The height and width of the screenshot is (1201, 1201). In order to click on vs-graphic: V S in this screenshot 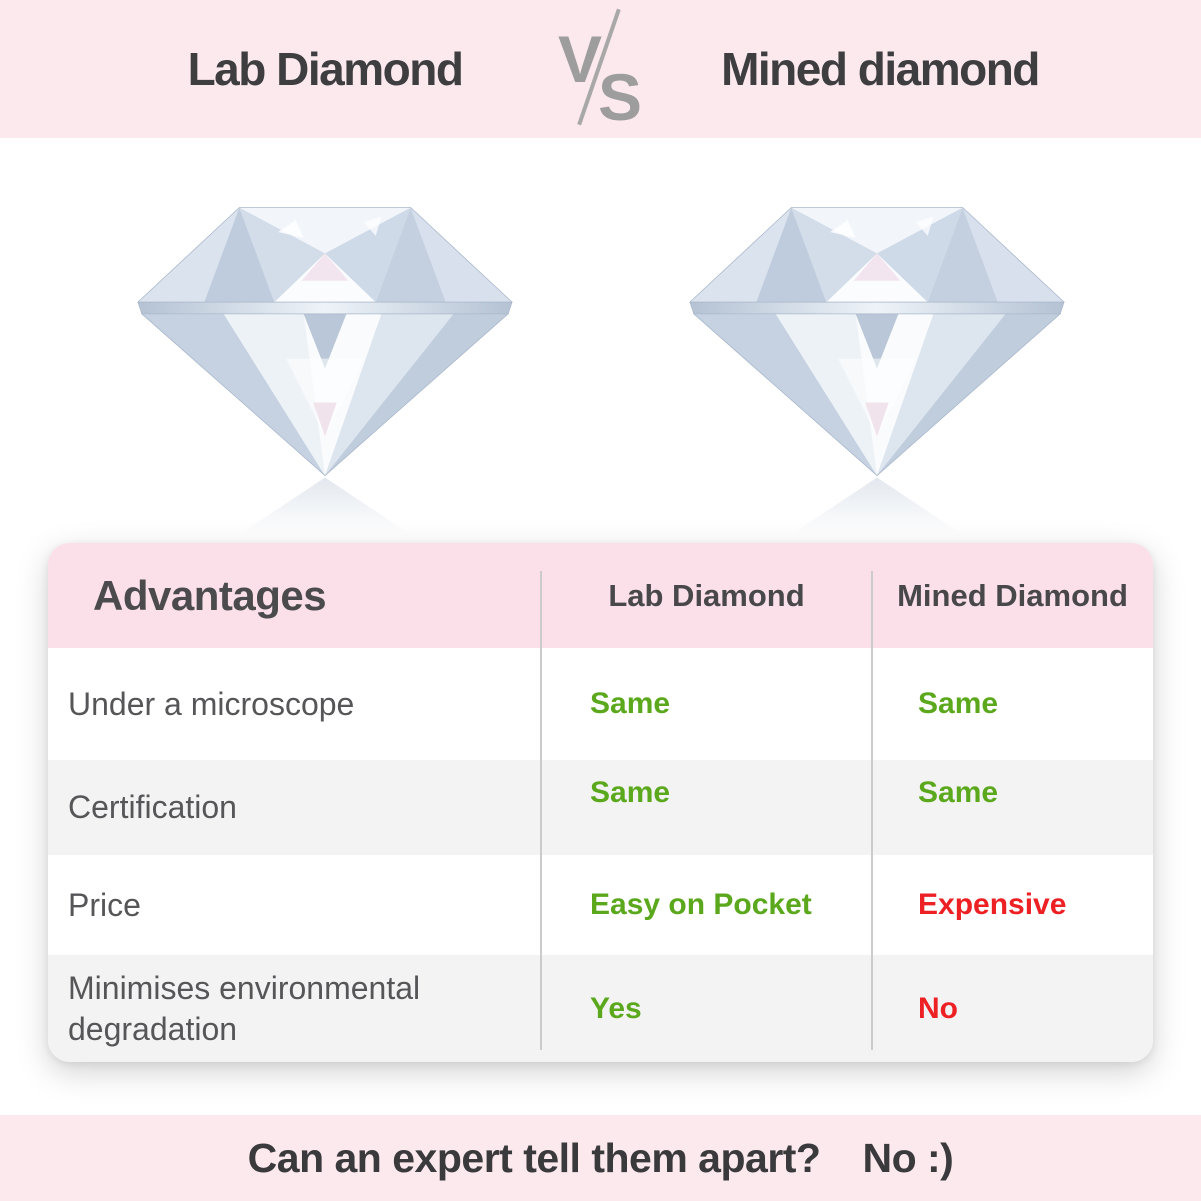, I will do `click(600, 69)`.